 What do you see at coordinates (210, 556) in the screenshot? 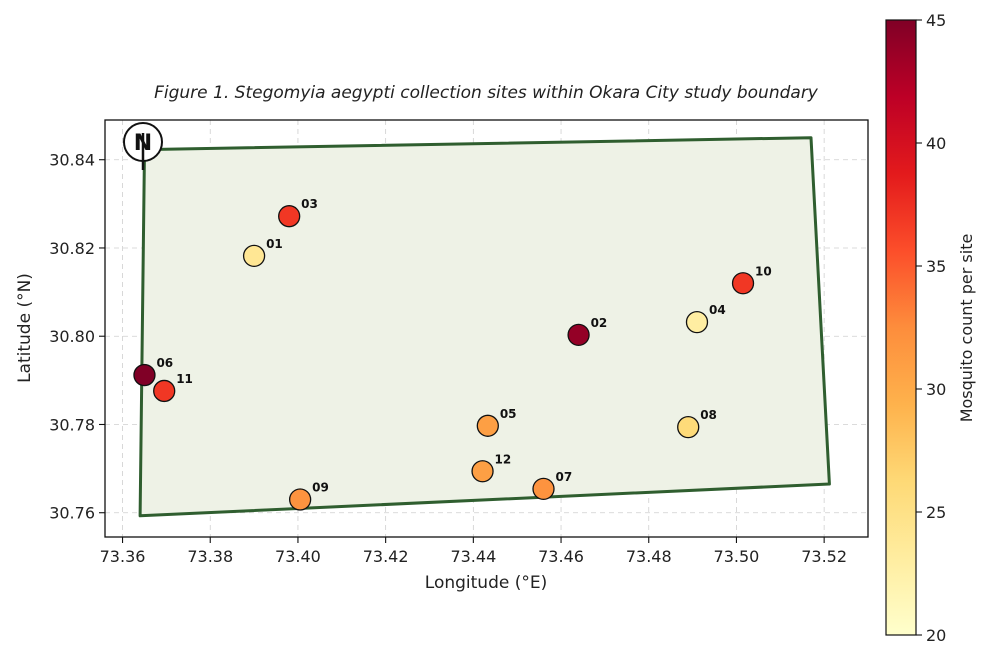
I see `x-tick-label: 73.38` at bounding box center [210, 556].